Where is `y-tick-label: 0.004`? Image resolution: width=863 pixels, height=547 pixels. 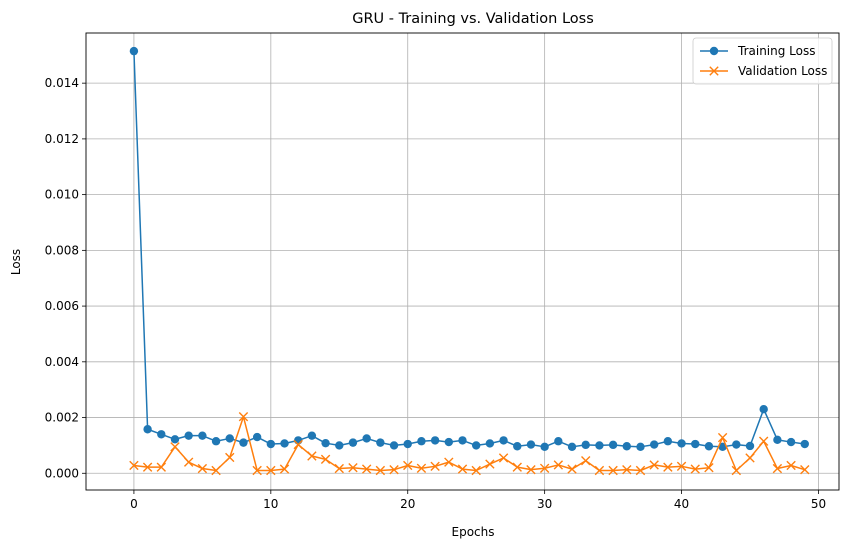 y-tick-label: 0.004 is located at coordinates (62, 362).